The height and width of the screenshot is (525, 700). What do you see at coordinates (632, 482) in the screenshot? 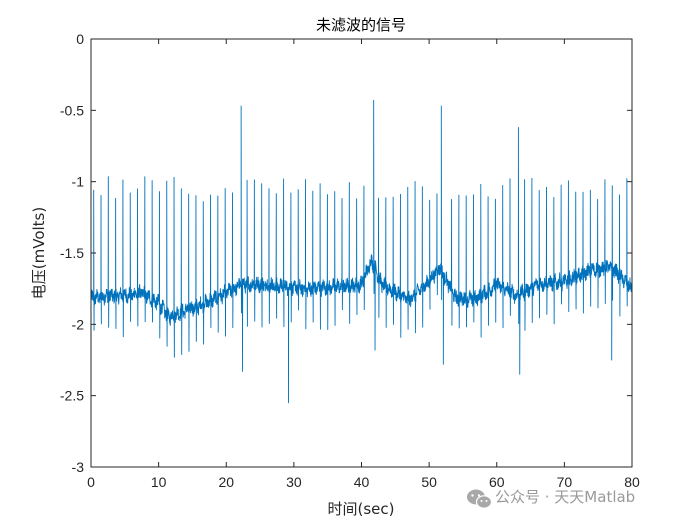
I see `x-tick-label: 80` at bounding box center [632, 482].